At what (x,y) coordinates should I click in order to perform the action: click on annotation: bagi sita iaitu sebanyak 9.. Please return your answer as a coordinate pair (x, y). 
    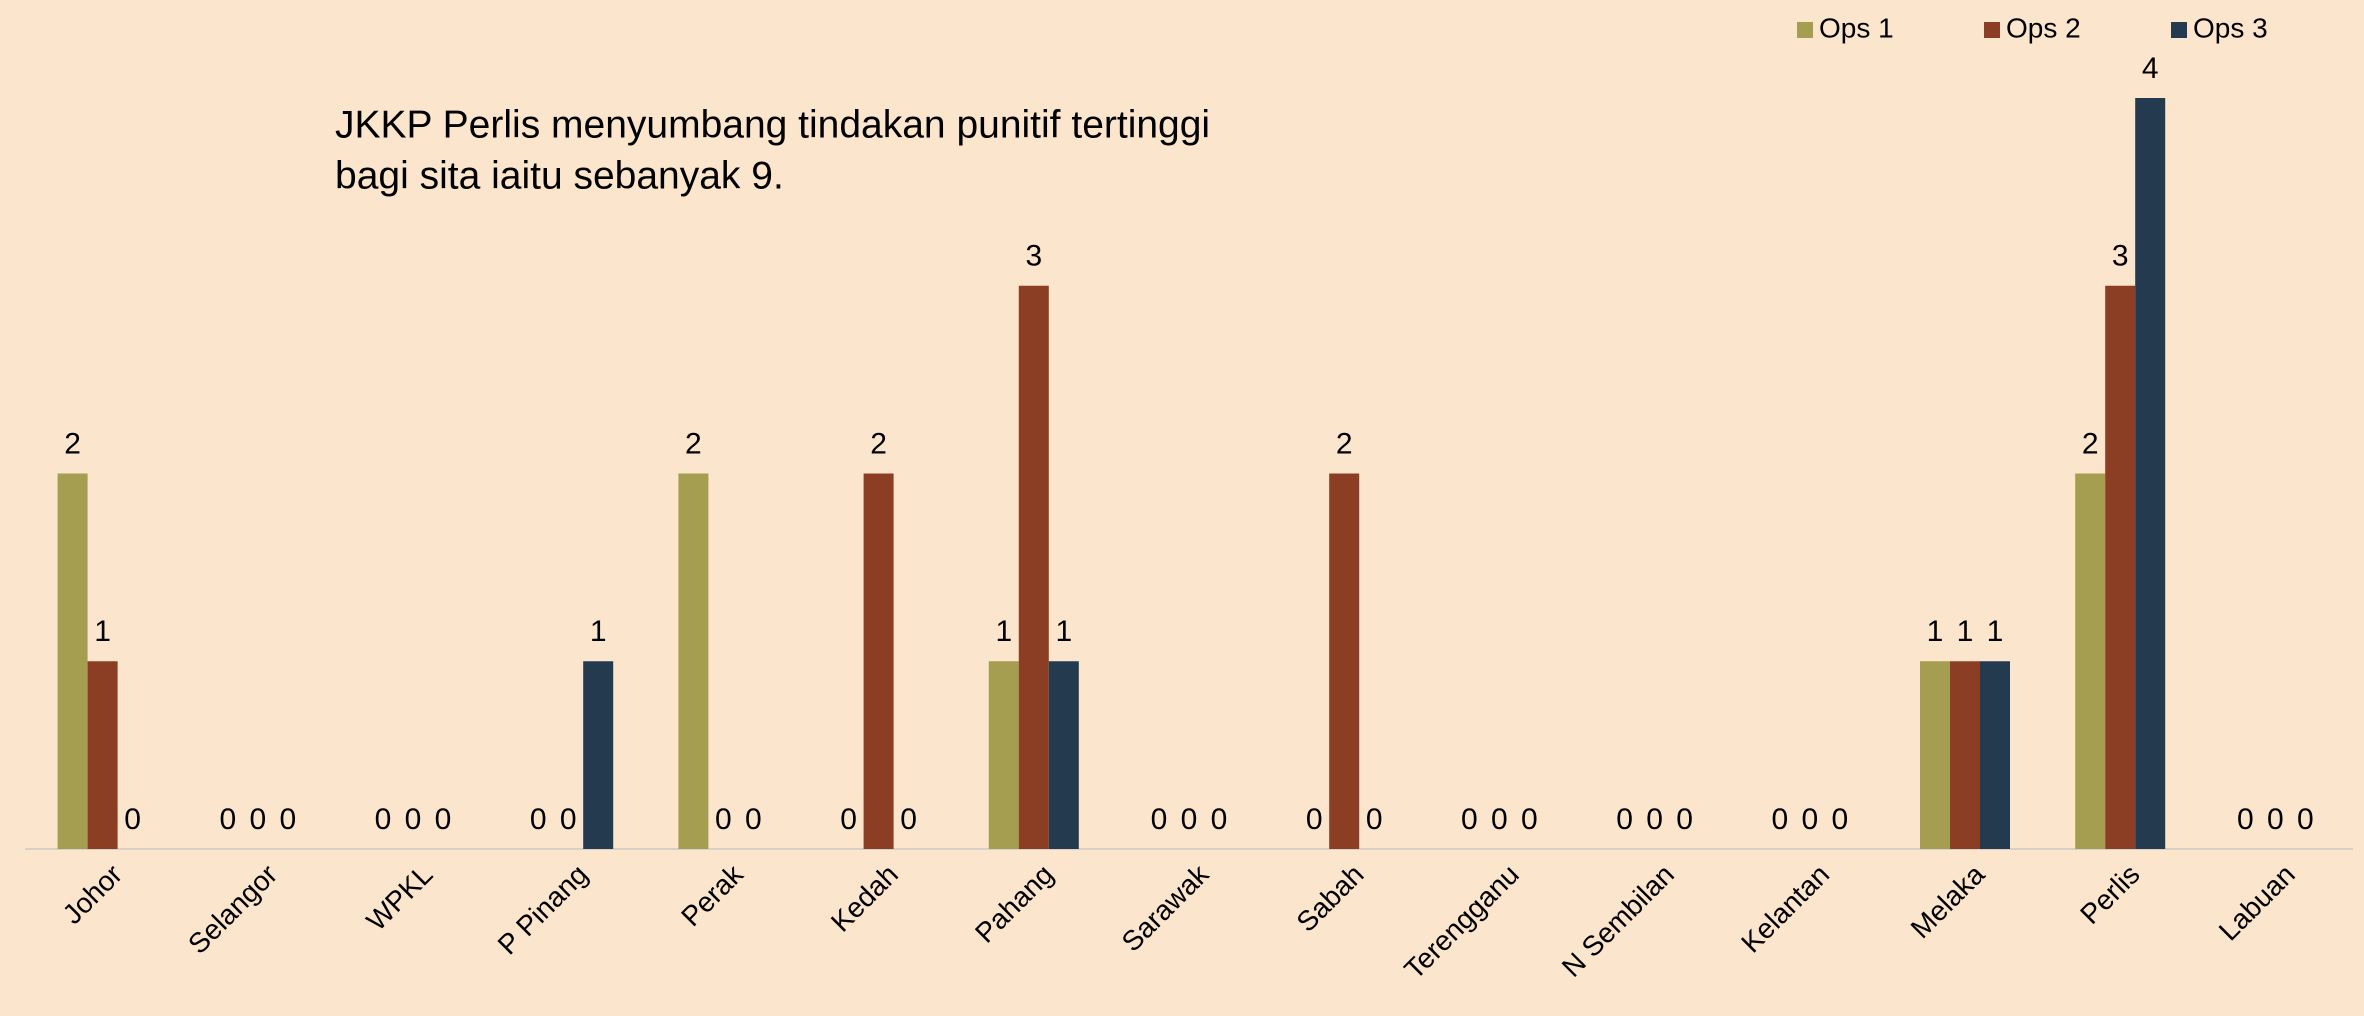
    Looking at the image, I should click on (559, 175).